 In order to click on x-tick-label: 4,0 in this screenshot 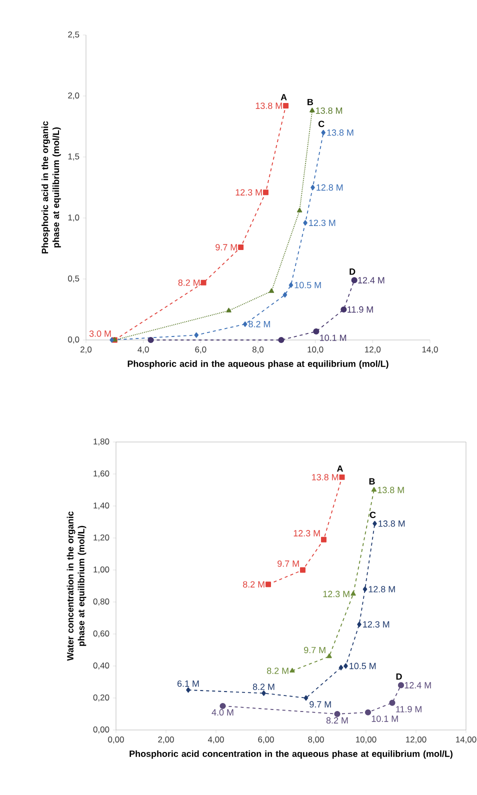, I will do `click(143, 350)`.